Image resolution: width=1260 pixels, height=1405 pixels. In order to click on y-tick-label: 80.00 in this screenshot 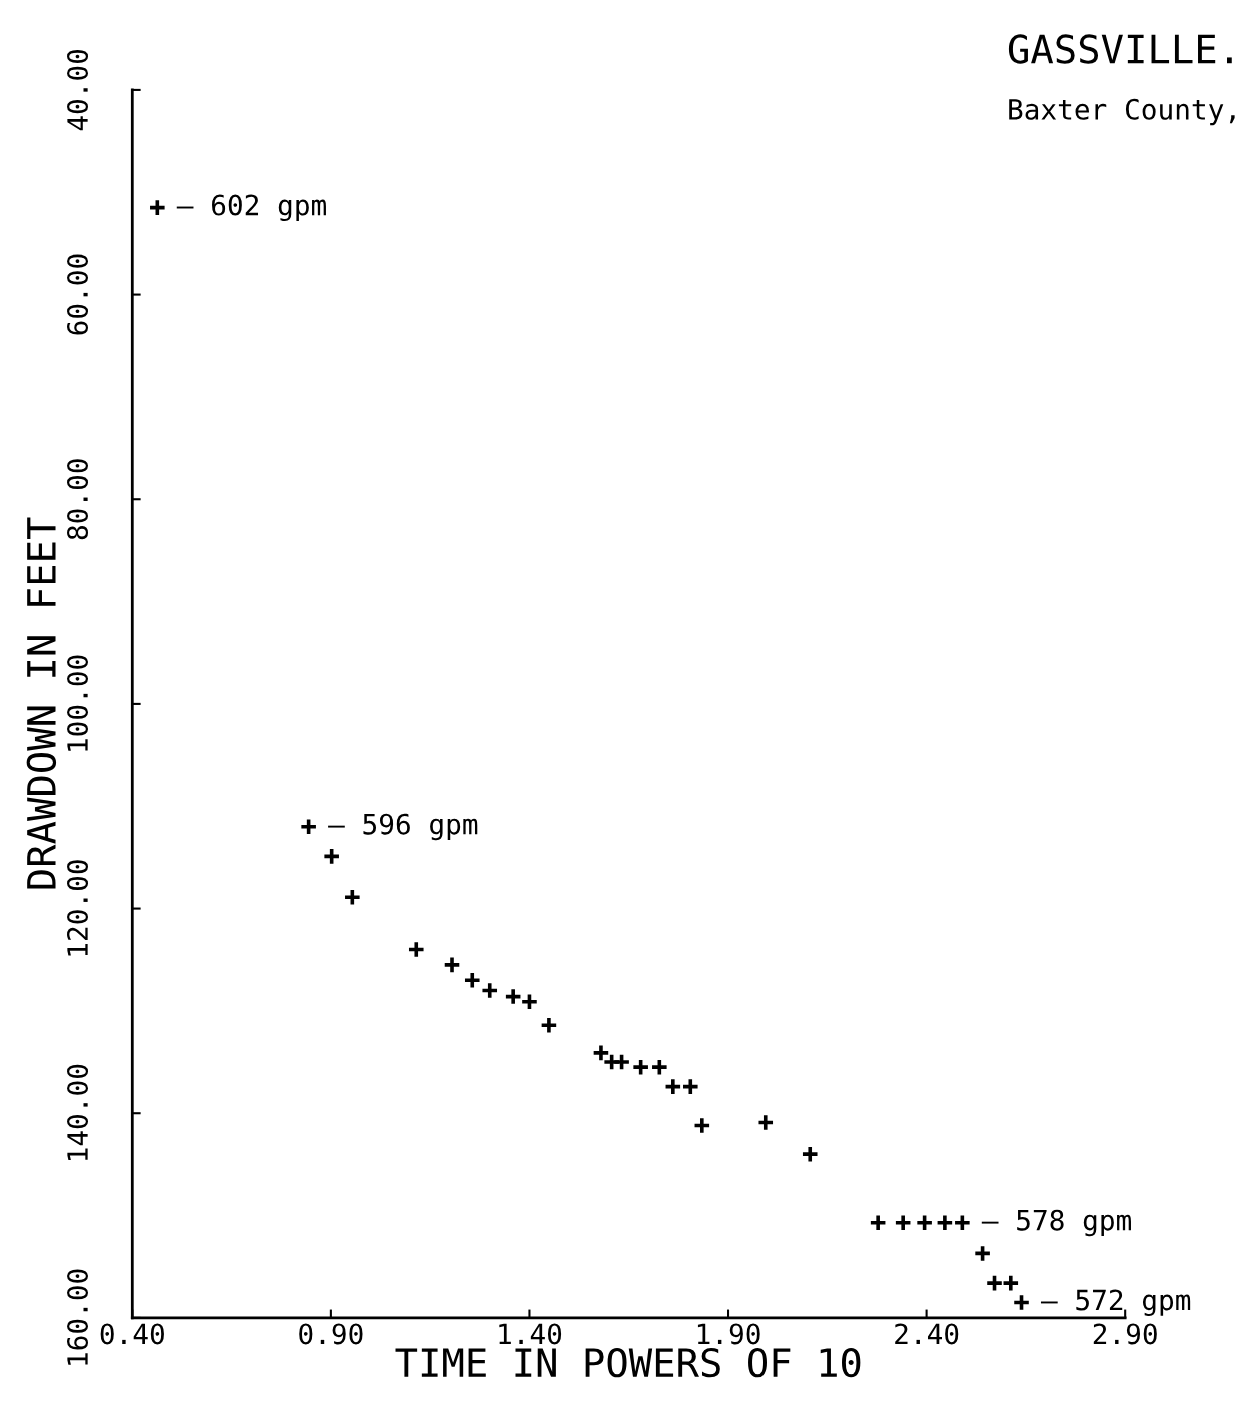, I will do `click(78, 499)`.